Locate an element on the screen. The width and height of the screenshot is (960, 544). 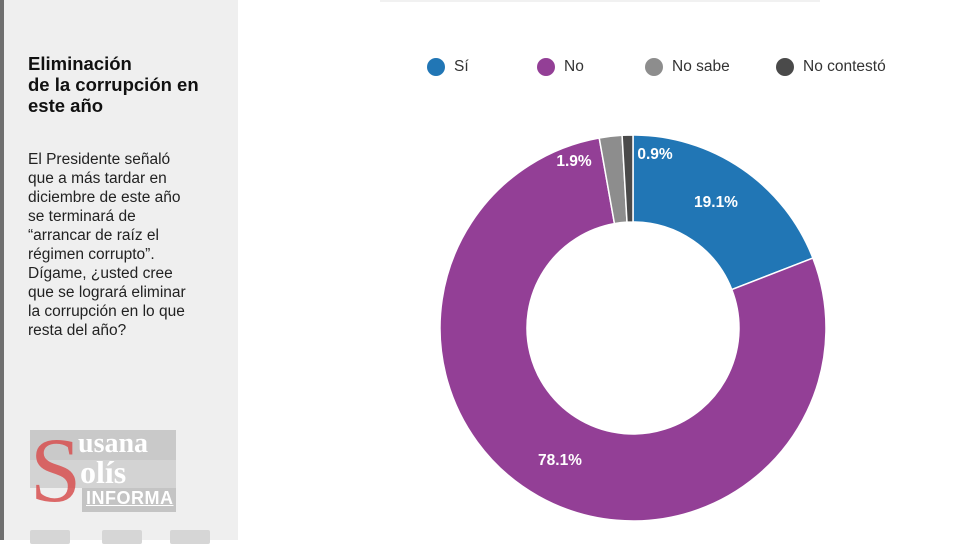
watermark-line3: INFORMA is located at coordinates (130, 498).